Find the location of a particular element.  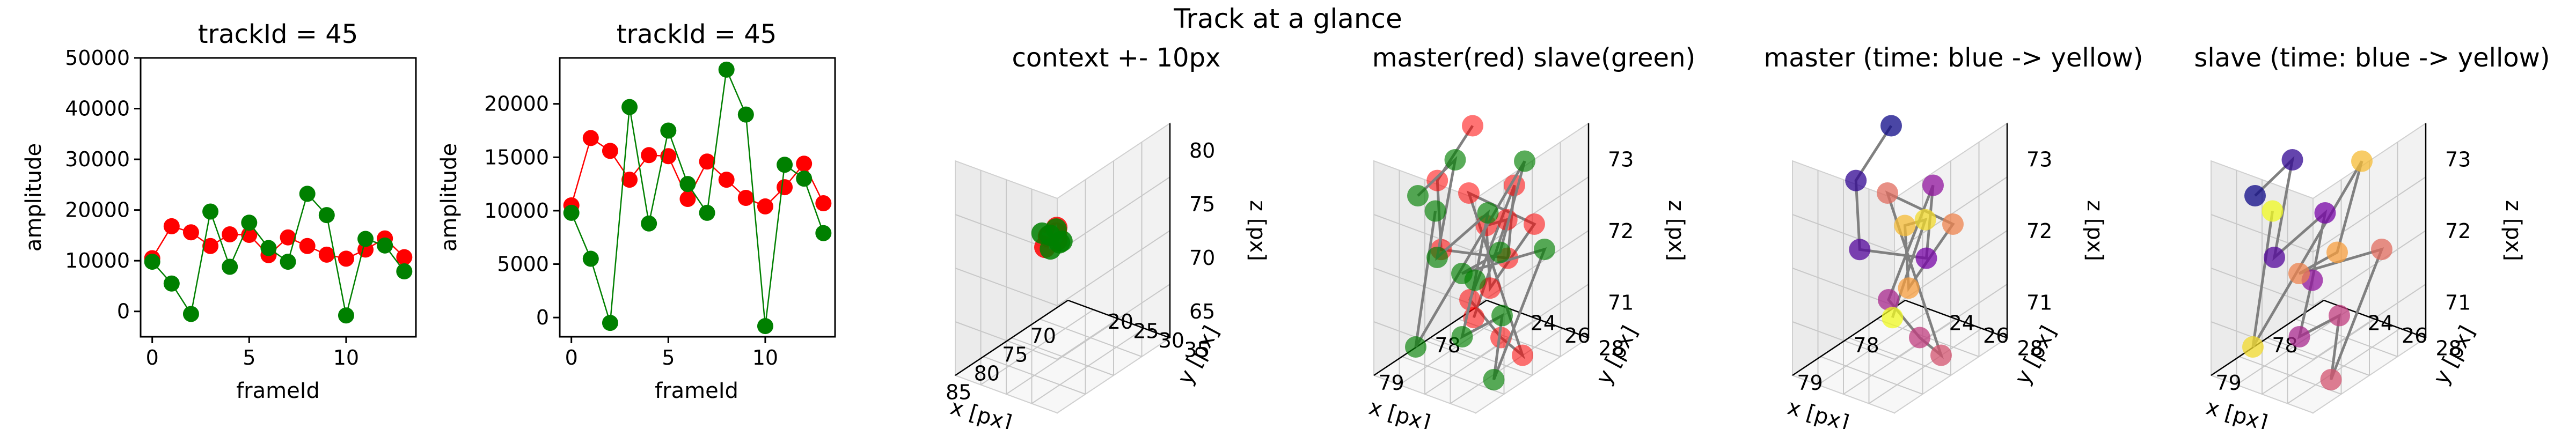

grid-lines is located at coordinates (1062, 273).